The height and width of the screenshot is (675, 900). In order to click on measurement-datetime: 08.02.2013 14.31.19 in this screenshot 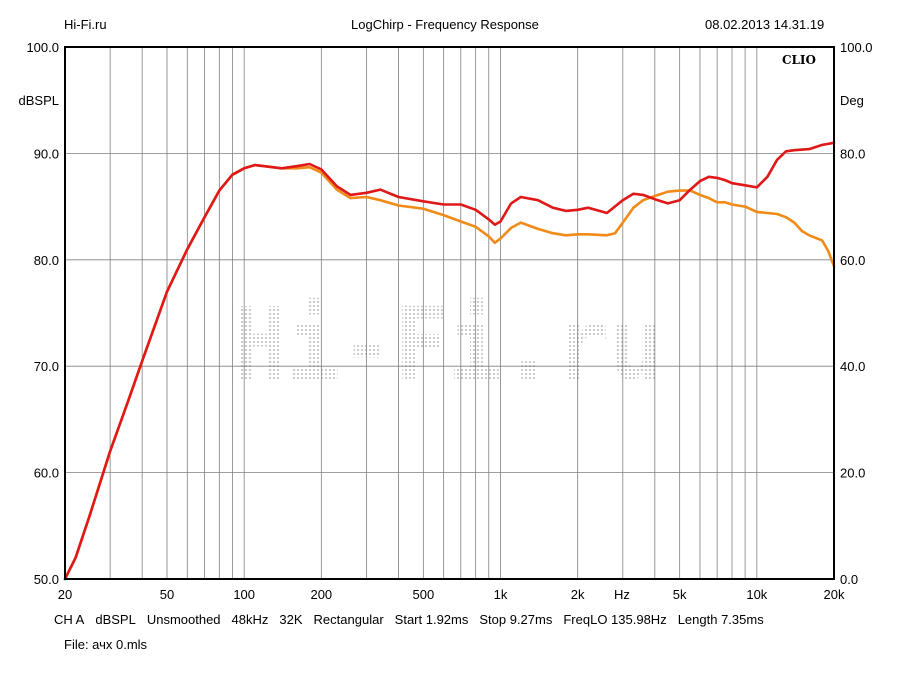, I will do `click(765, 24)`.